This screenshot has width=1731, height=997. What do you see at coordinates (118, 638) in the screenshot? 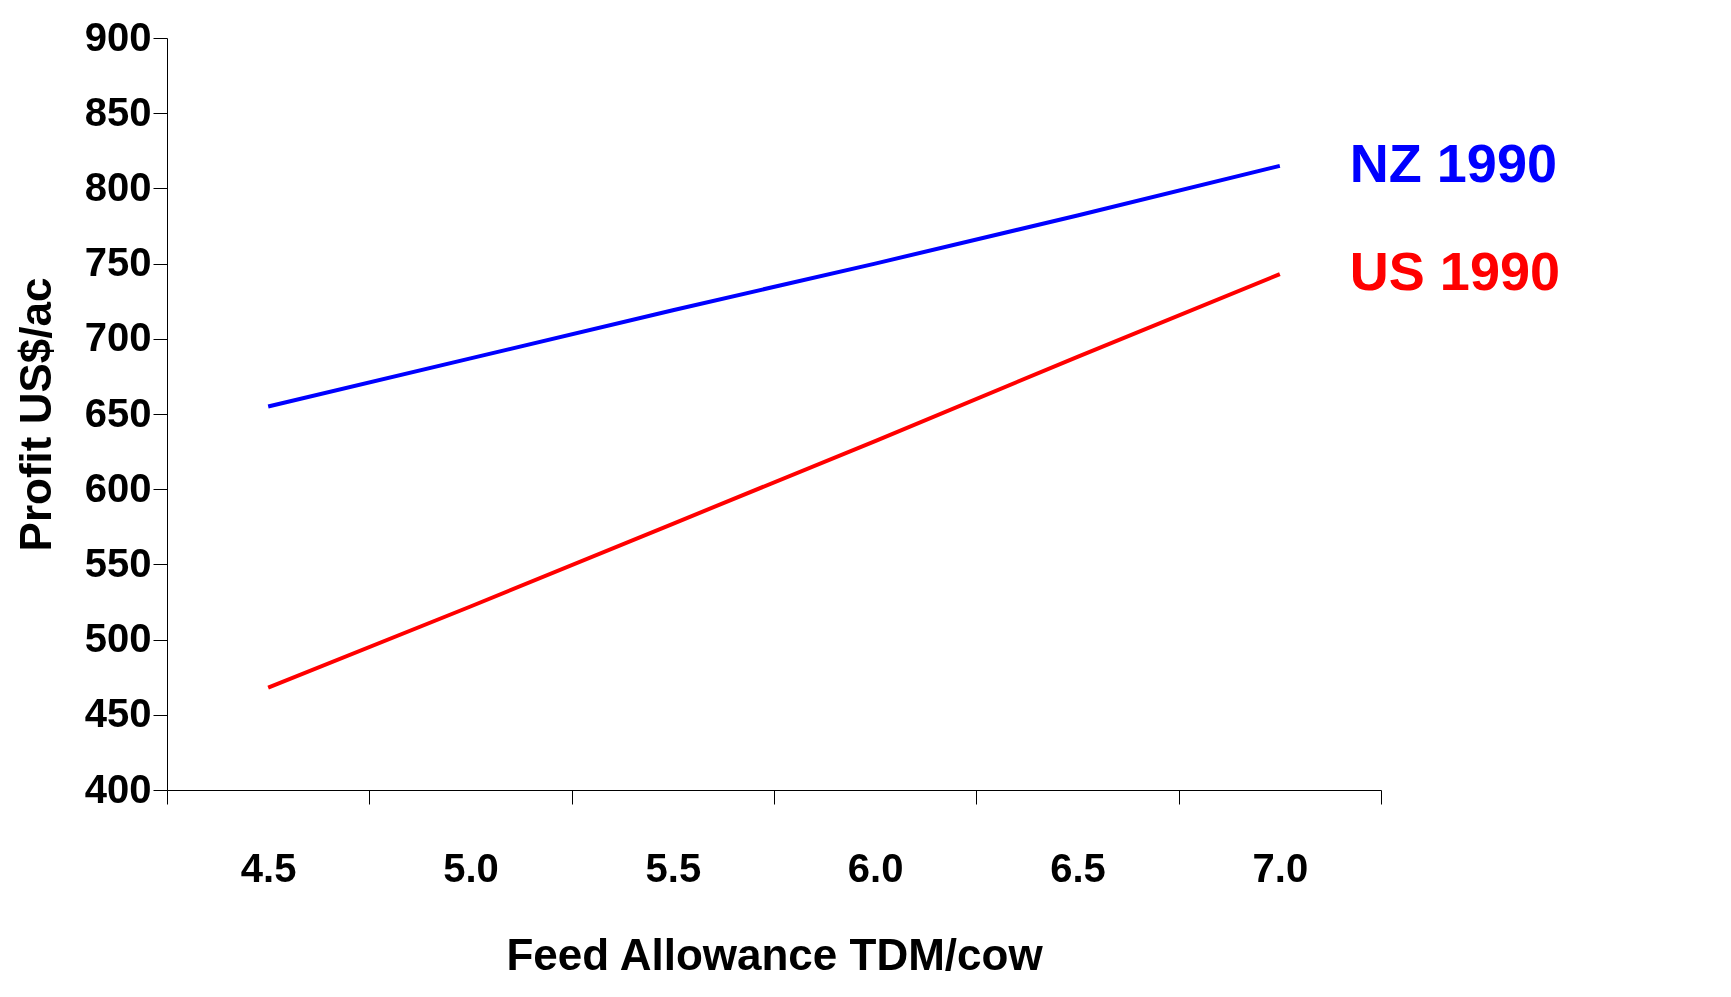
I see `y-tick-label: 500` at bounding box center [118, 638].